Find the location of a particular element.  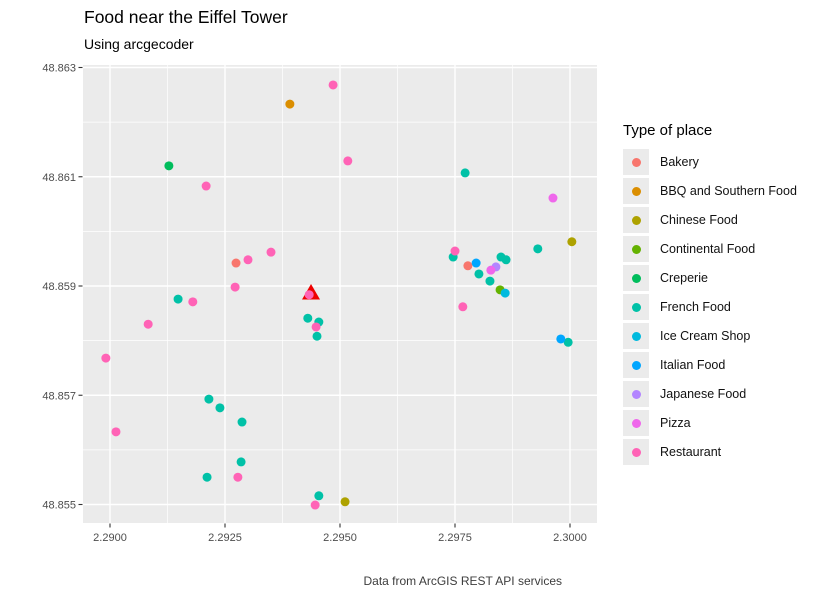

legend-item-label: Restaurant is located at coordinates (691, 452).